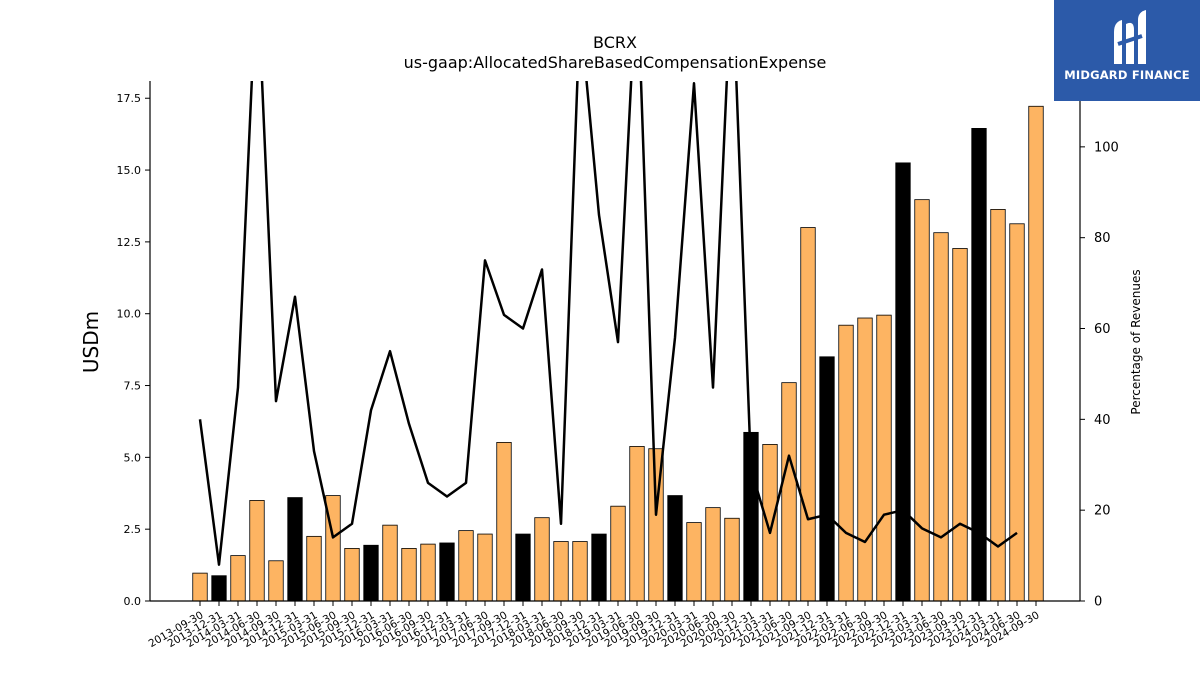  What do you see at coordinates (1127, 75) in the screenshot?
I see `logo-text: MIDGARD FINANCE` at bounding box center [1127, 75].